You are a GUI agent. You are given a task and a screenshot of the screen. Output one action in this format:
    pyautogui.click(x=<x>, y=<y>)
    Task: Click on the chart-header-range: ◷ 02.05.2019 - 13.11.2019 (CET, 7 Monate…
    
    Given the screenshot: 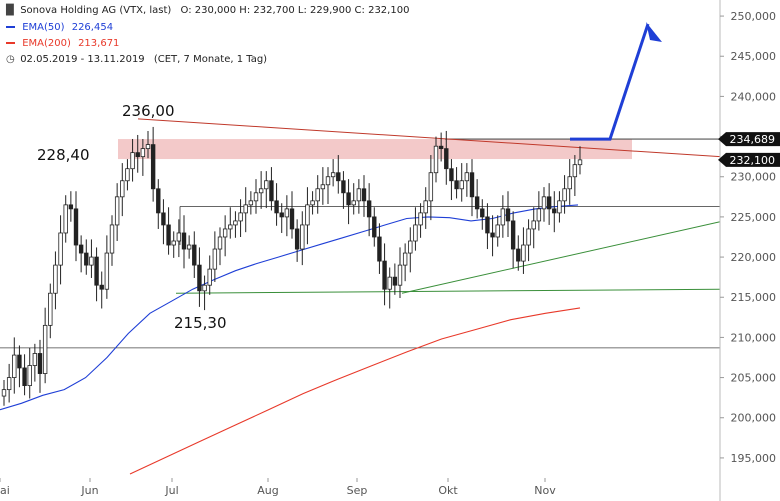 What is the action you would take?
    pyautogui.click(x=136, y=59)
    